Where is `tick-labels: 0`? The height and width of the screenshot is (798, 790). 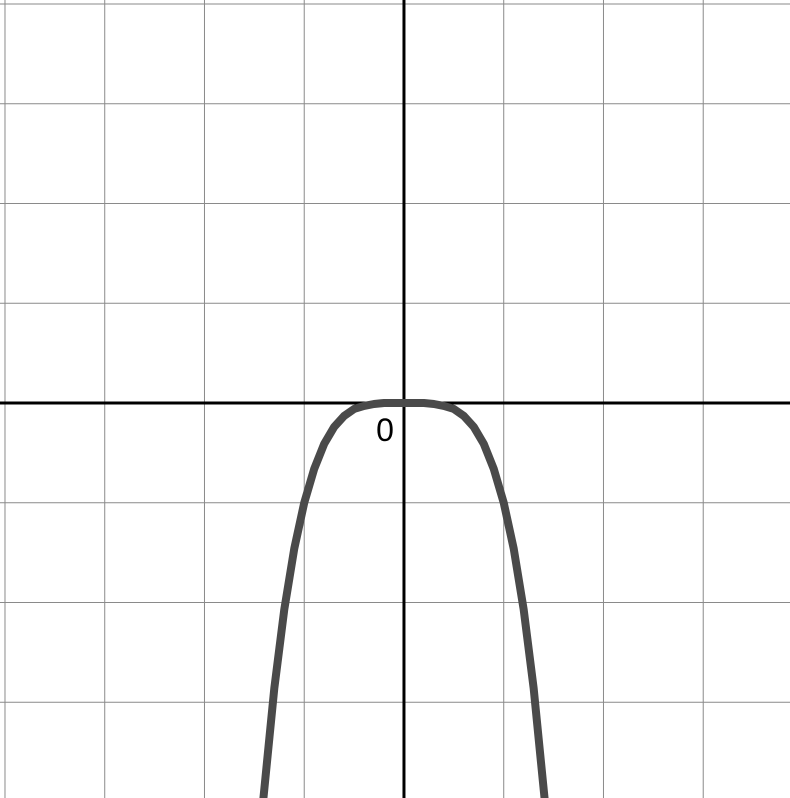 tick-labels: 0 is located at coordinates (385, 430).